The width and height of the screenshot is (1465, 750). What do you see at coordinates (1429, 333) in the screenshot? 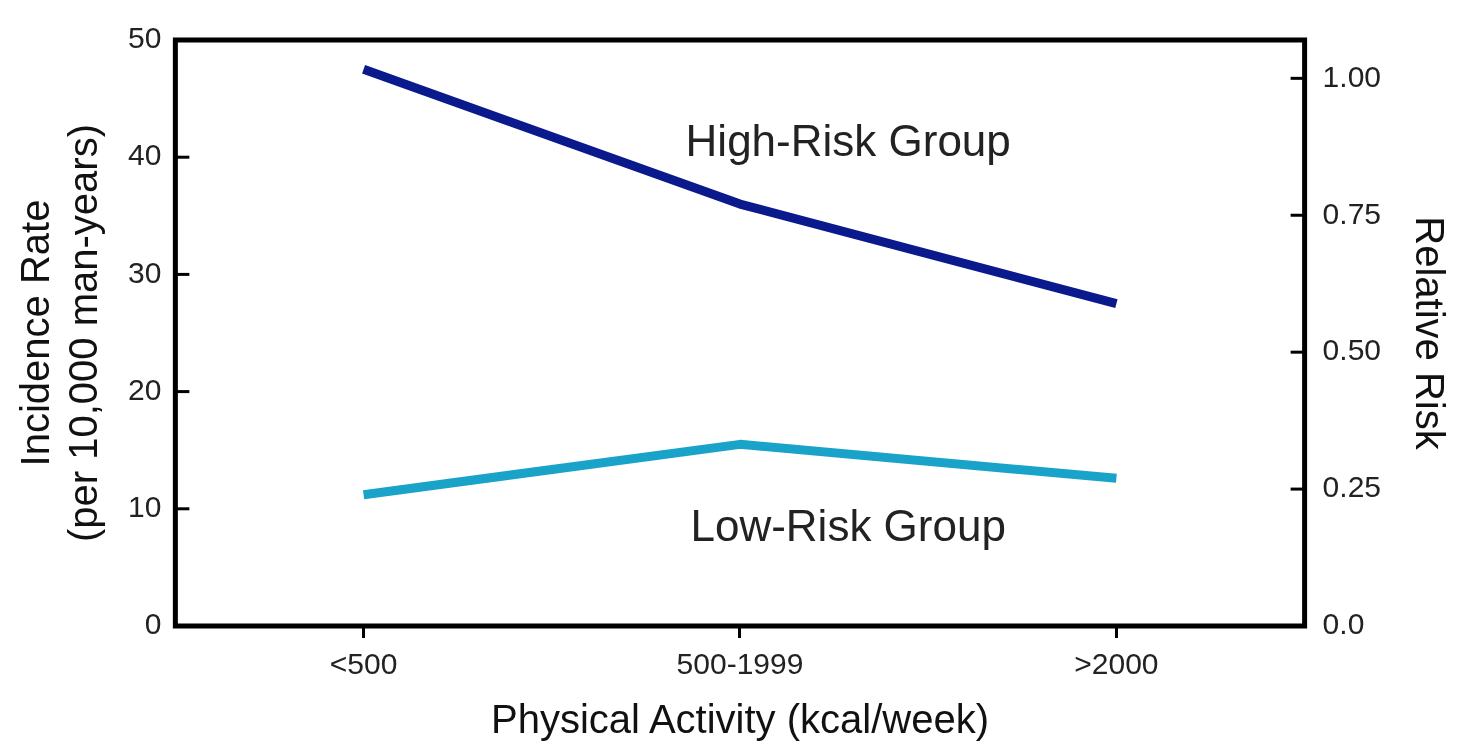
I see `y2-axis-title: Relative Risk` at bounding box center [1429, 333].